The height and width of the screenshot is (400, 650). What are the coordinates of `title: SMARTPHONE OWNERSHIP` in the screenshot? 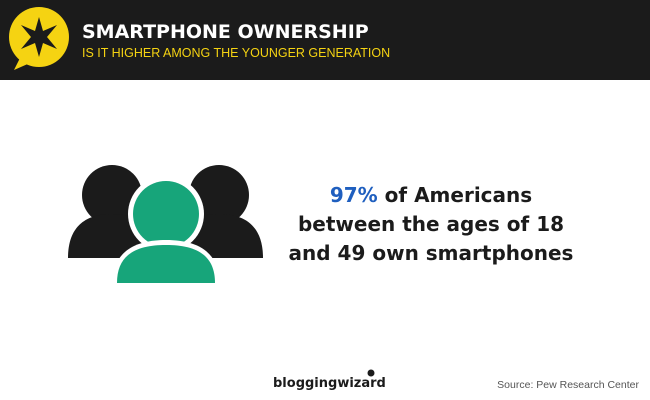 It's located at (225, 32).